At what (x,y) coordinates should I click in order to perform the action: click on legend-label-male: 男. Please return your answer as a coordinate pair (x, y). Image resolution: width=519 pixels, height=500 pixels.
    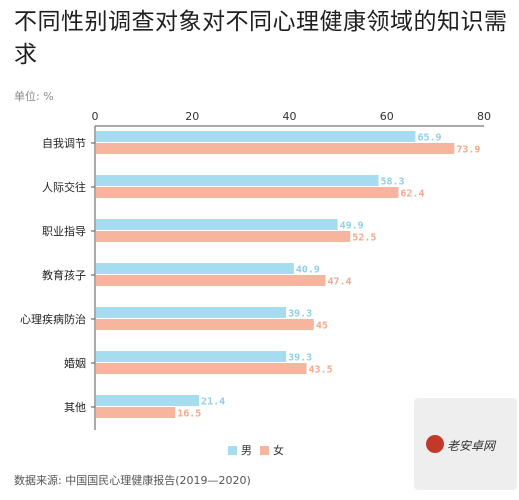
    Looking at the image, I should click on (246, 450).